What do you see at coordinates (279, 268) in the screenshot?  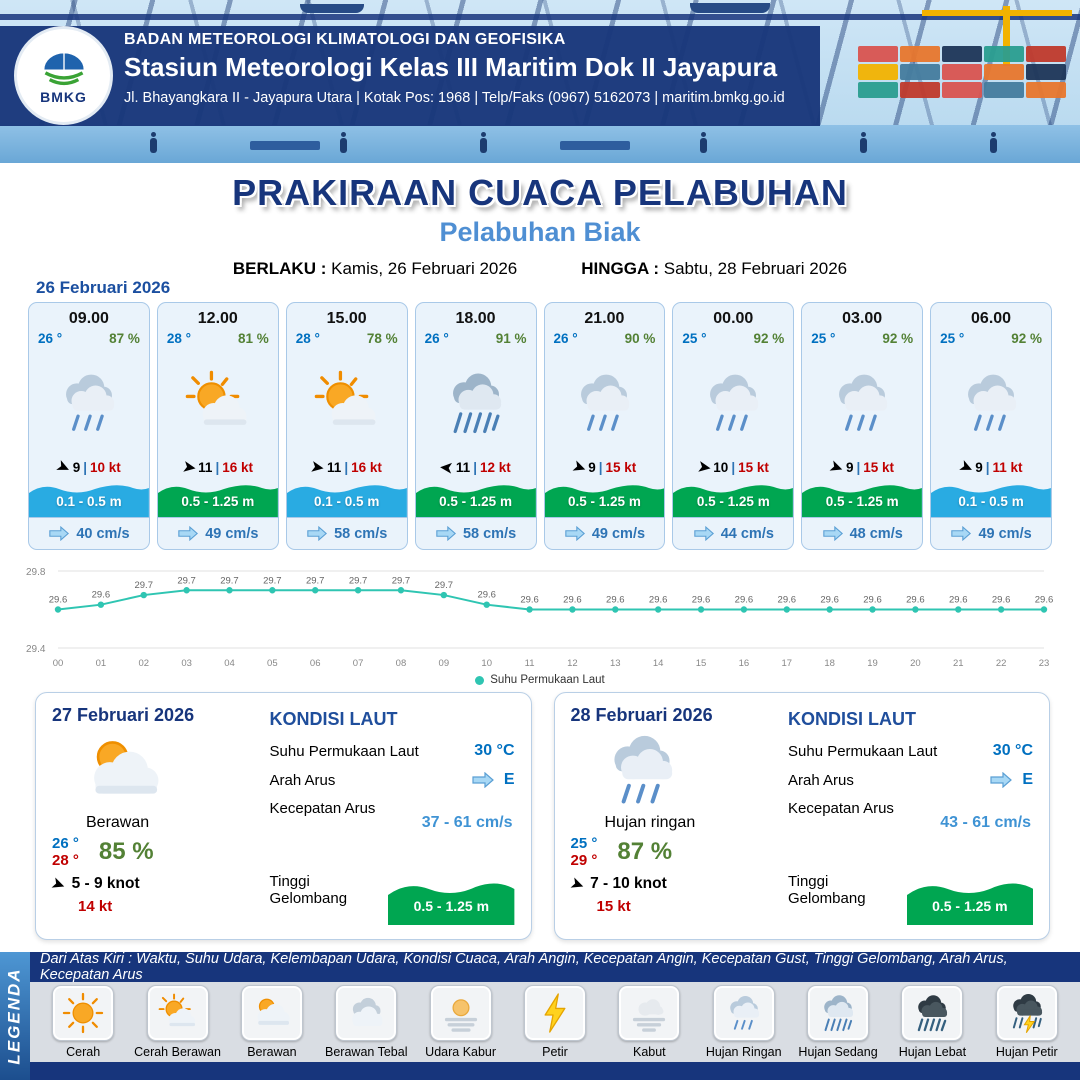 I see `berlaku-label: BERLAKU :` at bounding box center [279, 268].